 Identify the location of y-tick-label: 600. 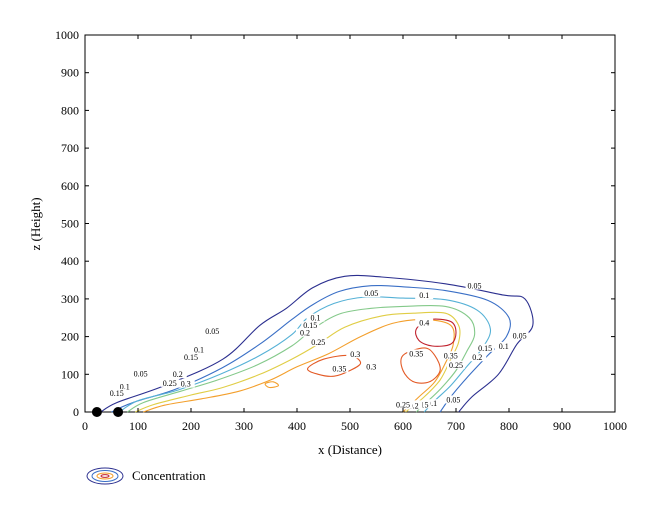
(70, 186).